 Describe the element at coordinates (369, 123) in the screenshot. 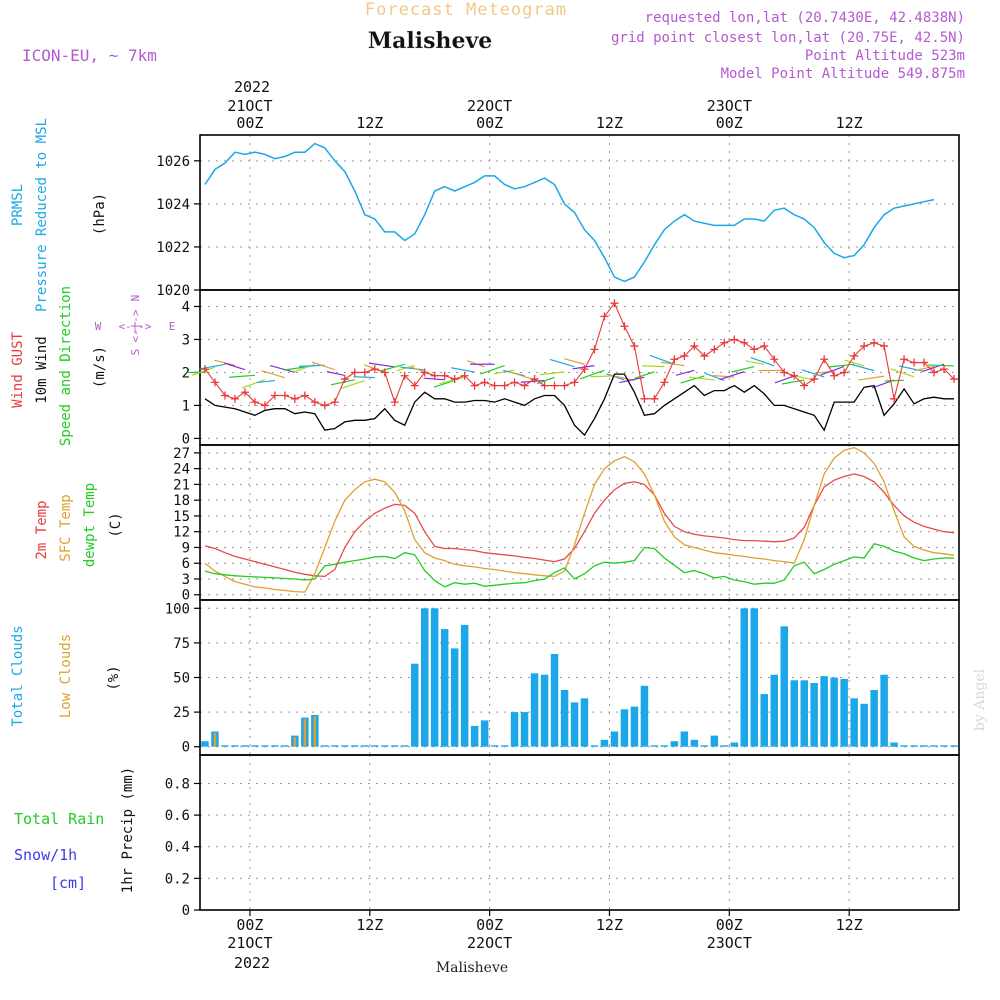

I see `top-hour-1: 12Z` at that location.